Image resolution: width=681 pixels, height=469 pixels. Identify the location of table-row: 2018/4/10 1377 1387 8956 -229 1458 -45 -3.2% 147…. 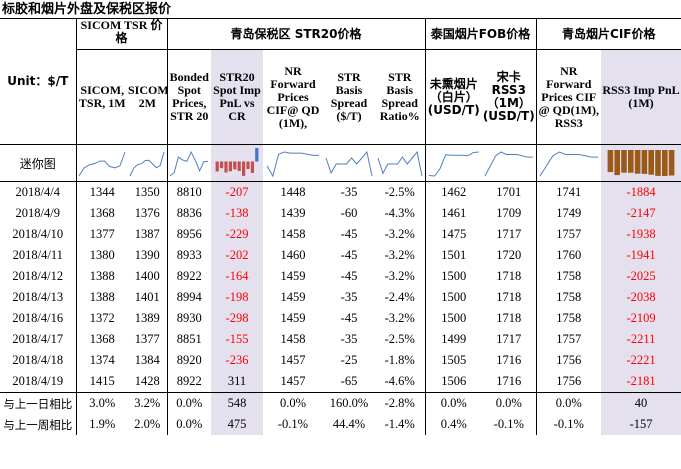
(340, 234).